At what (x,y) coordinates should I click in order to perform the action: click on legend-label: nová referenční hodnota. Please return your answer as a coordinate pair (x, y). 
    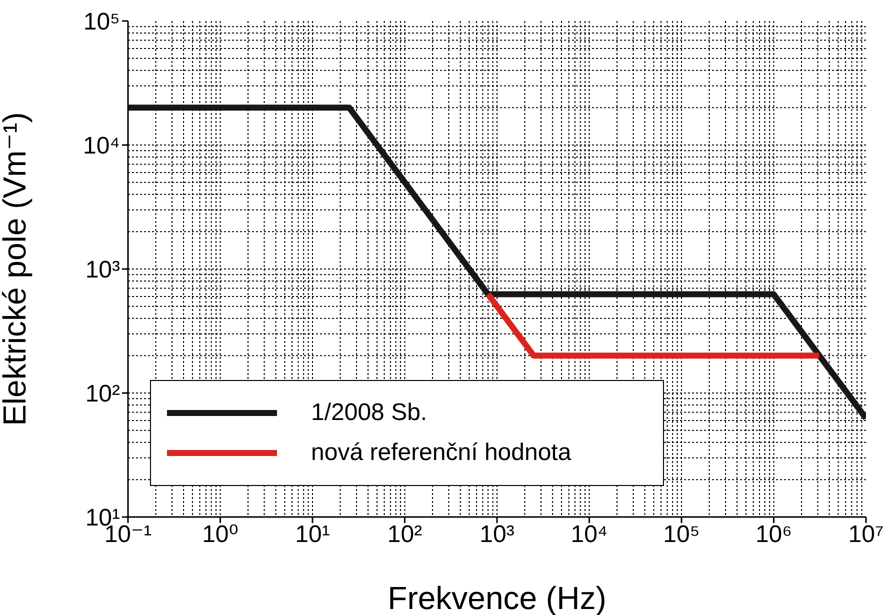
    Looking at the image, I should click on (441, 453).